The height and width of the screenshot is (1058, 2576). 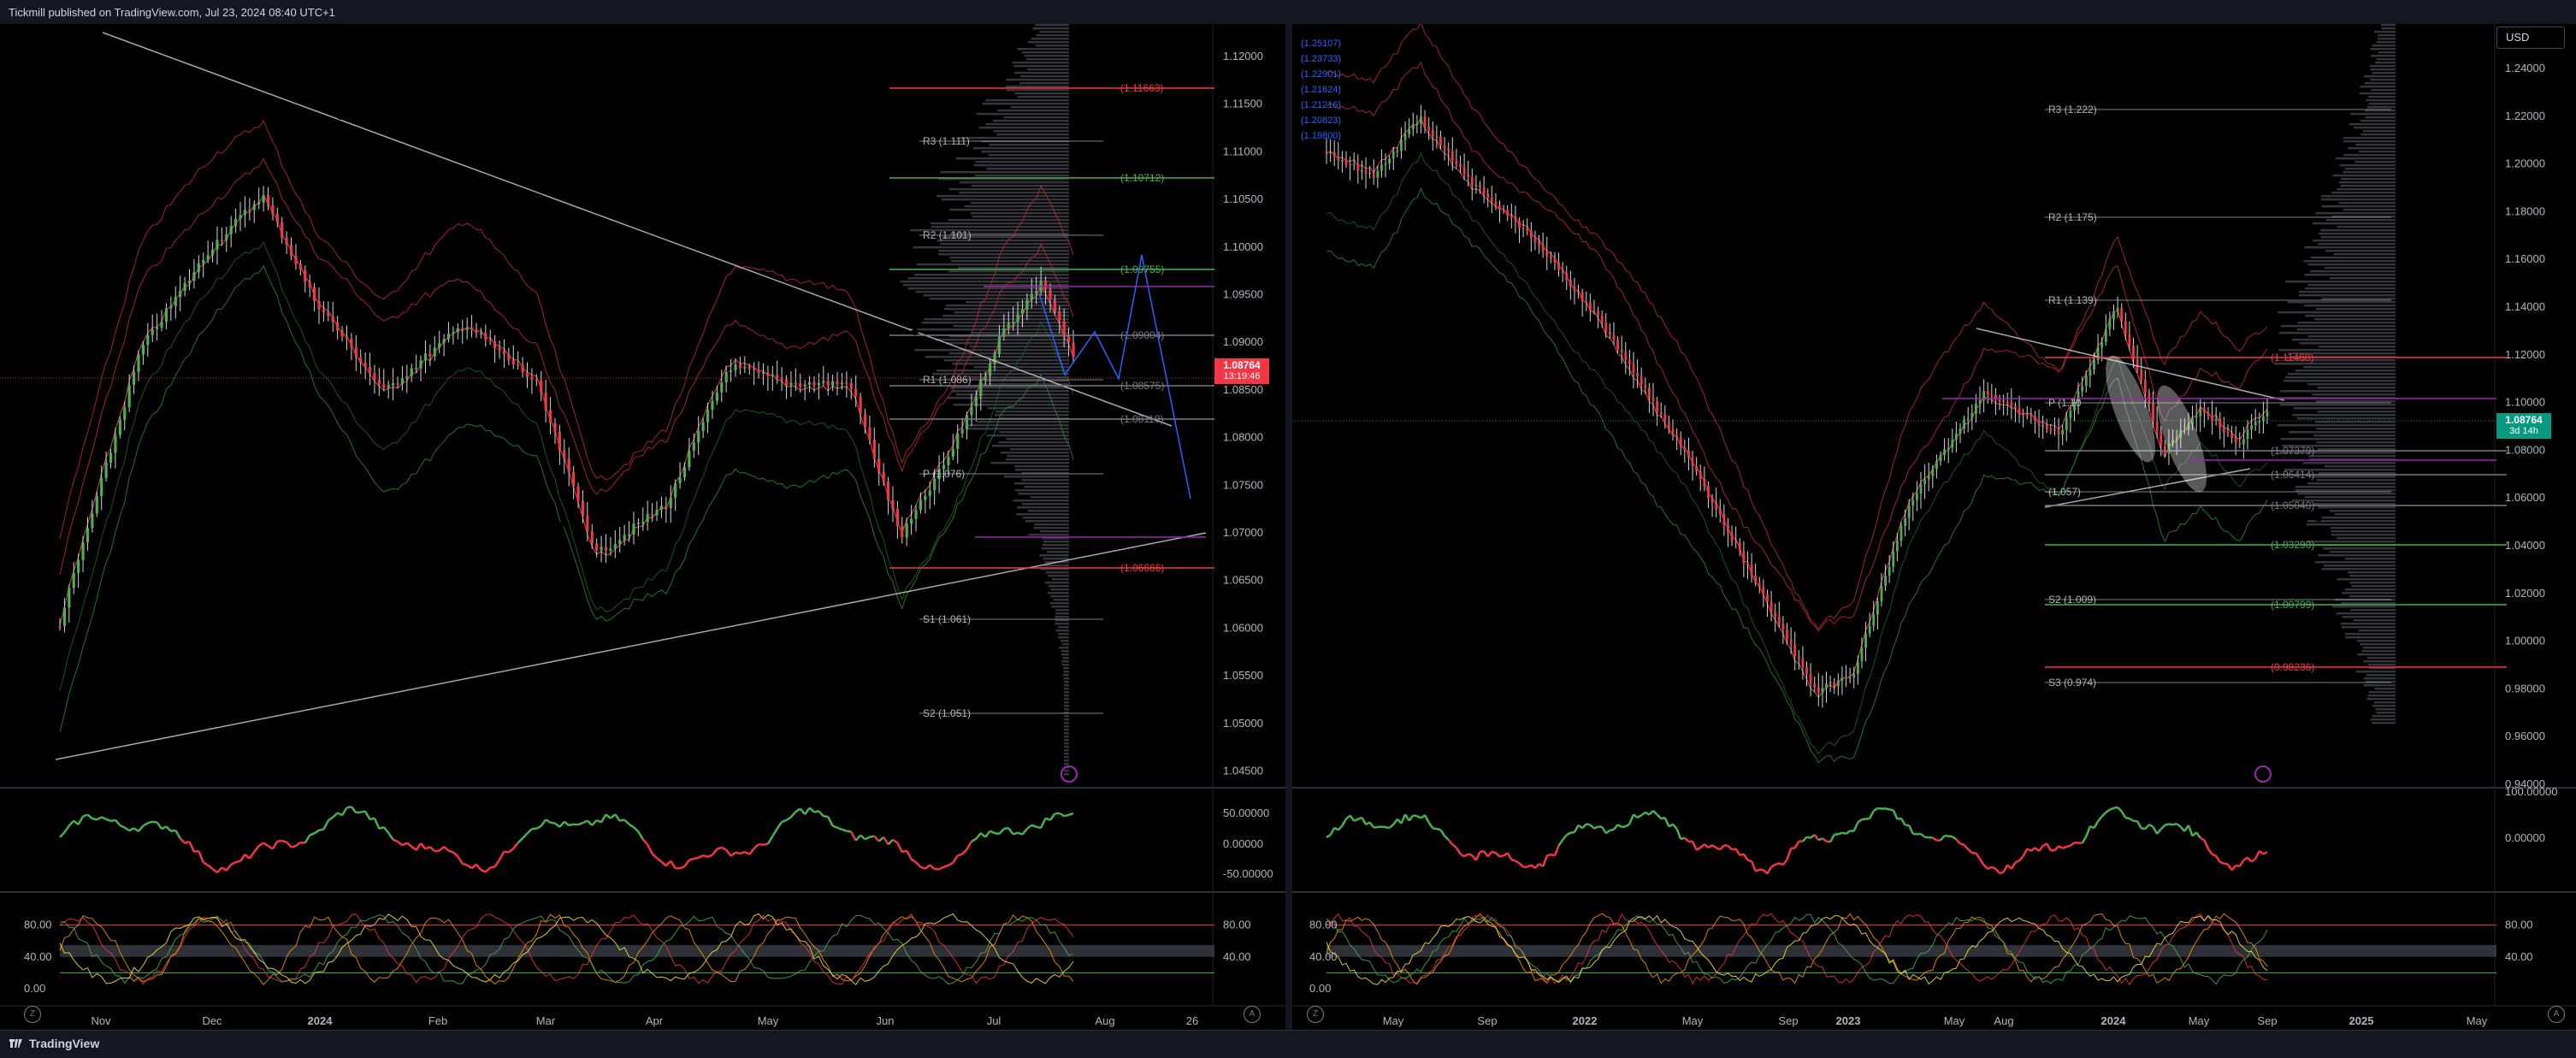 I want to click on tradingview-brand: TradingView, so click(x=54, y=1043).